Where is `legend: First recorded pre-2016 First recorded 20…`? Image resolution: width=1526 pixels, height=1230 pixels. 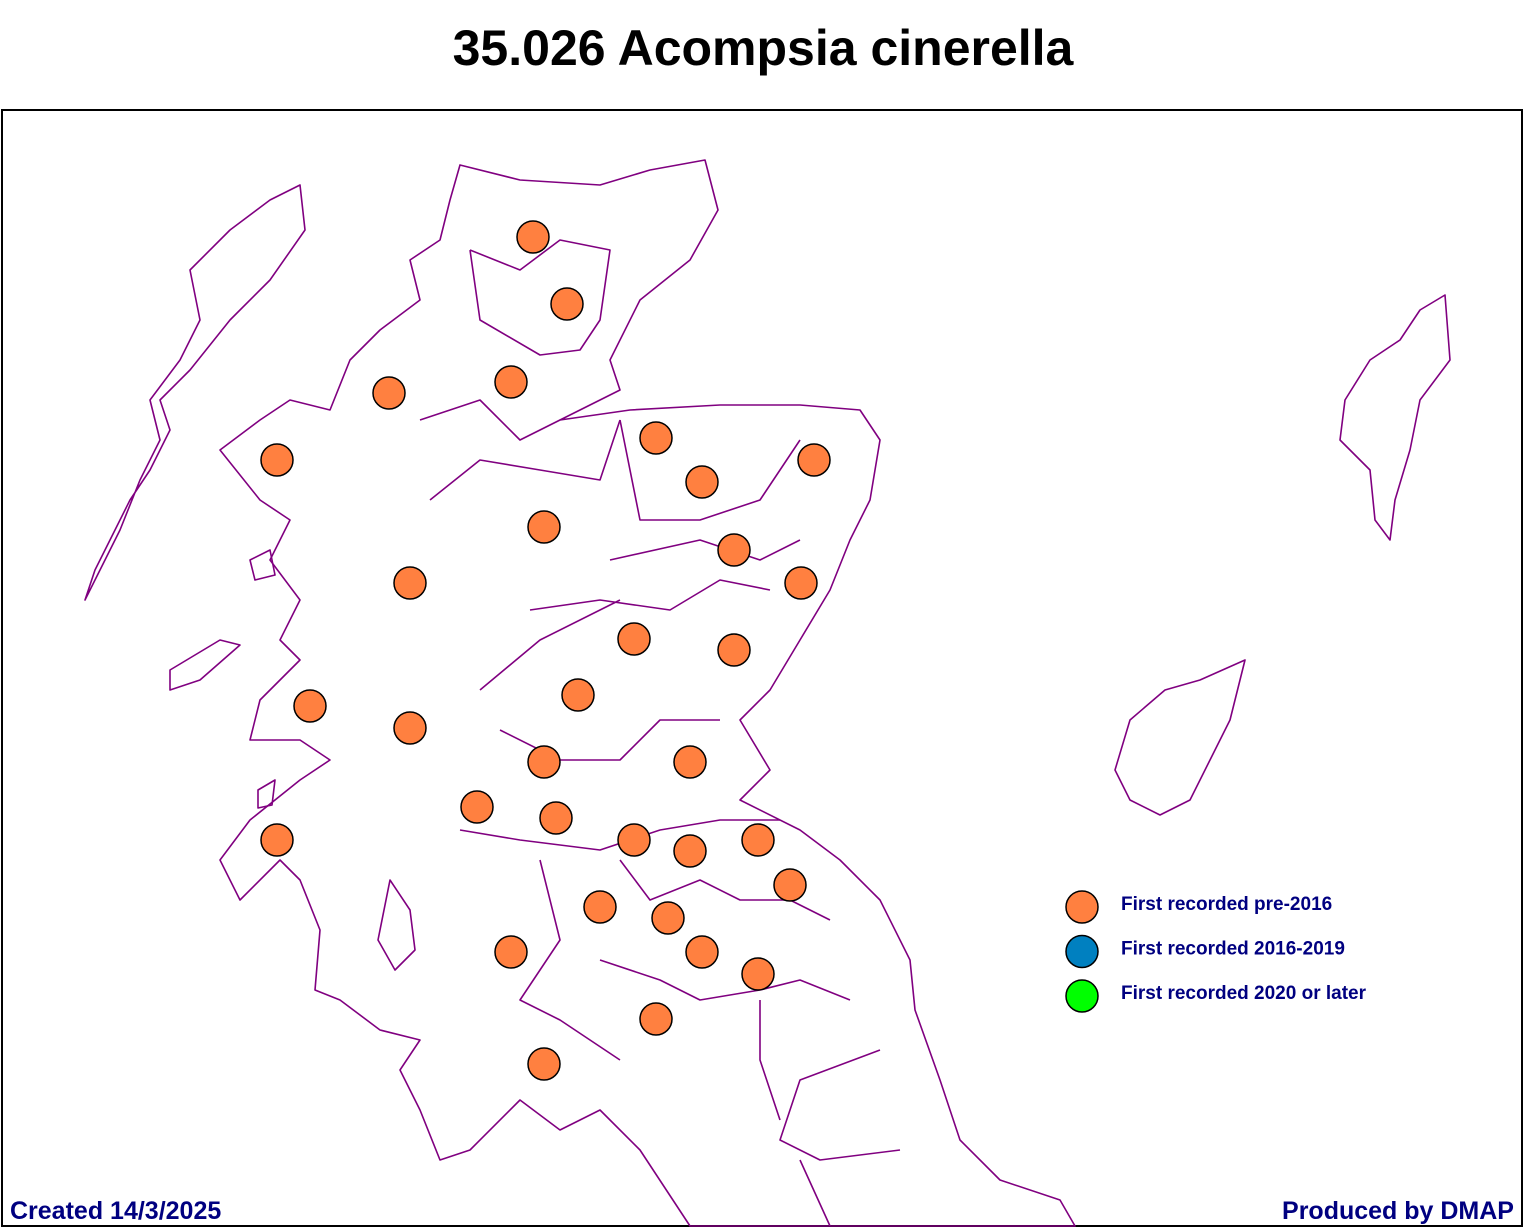 legend: First recorded pre-2016 First recorded 20… is located at coordinates (1216, 951).